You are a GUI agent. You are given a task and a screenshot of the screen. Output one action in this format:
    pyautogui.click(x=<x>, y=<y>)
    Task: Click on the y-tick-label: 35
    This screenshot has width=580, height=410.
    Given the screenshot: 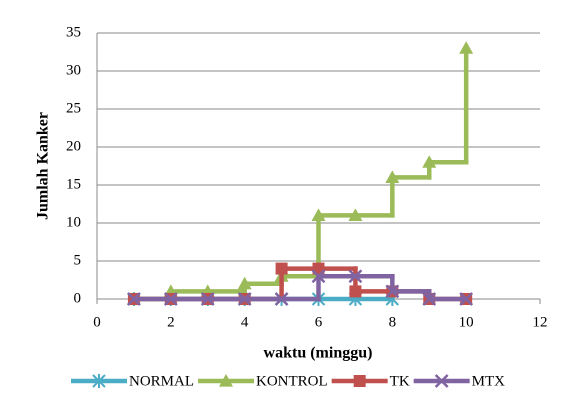 What is the action you would take?
    pyautogui.click(x=73, y=32)
    